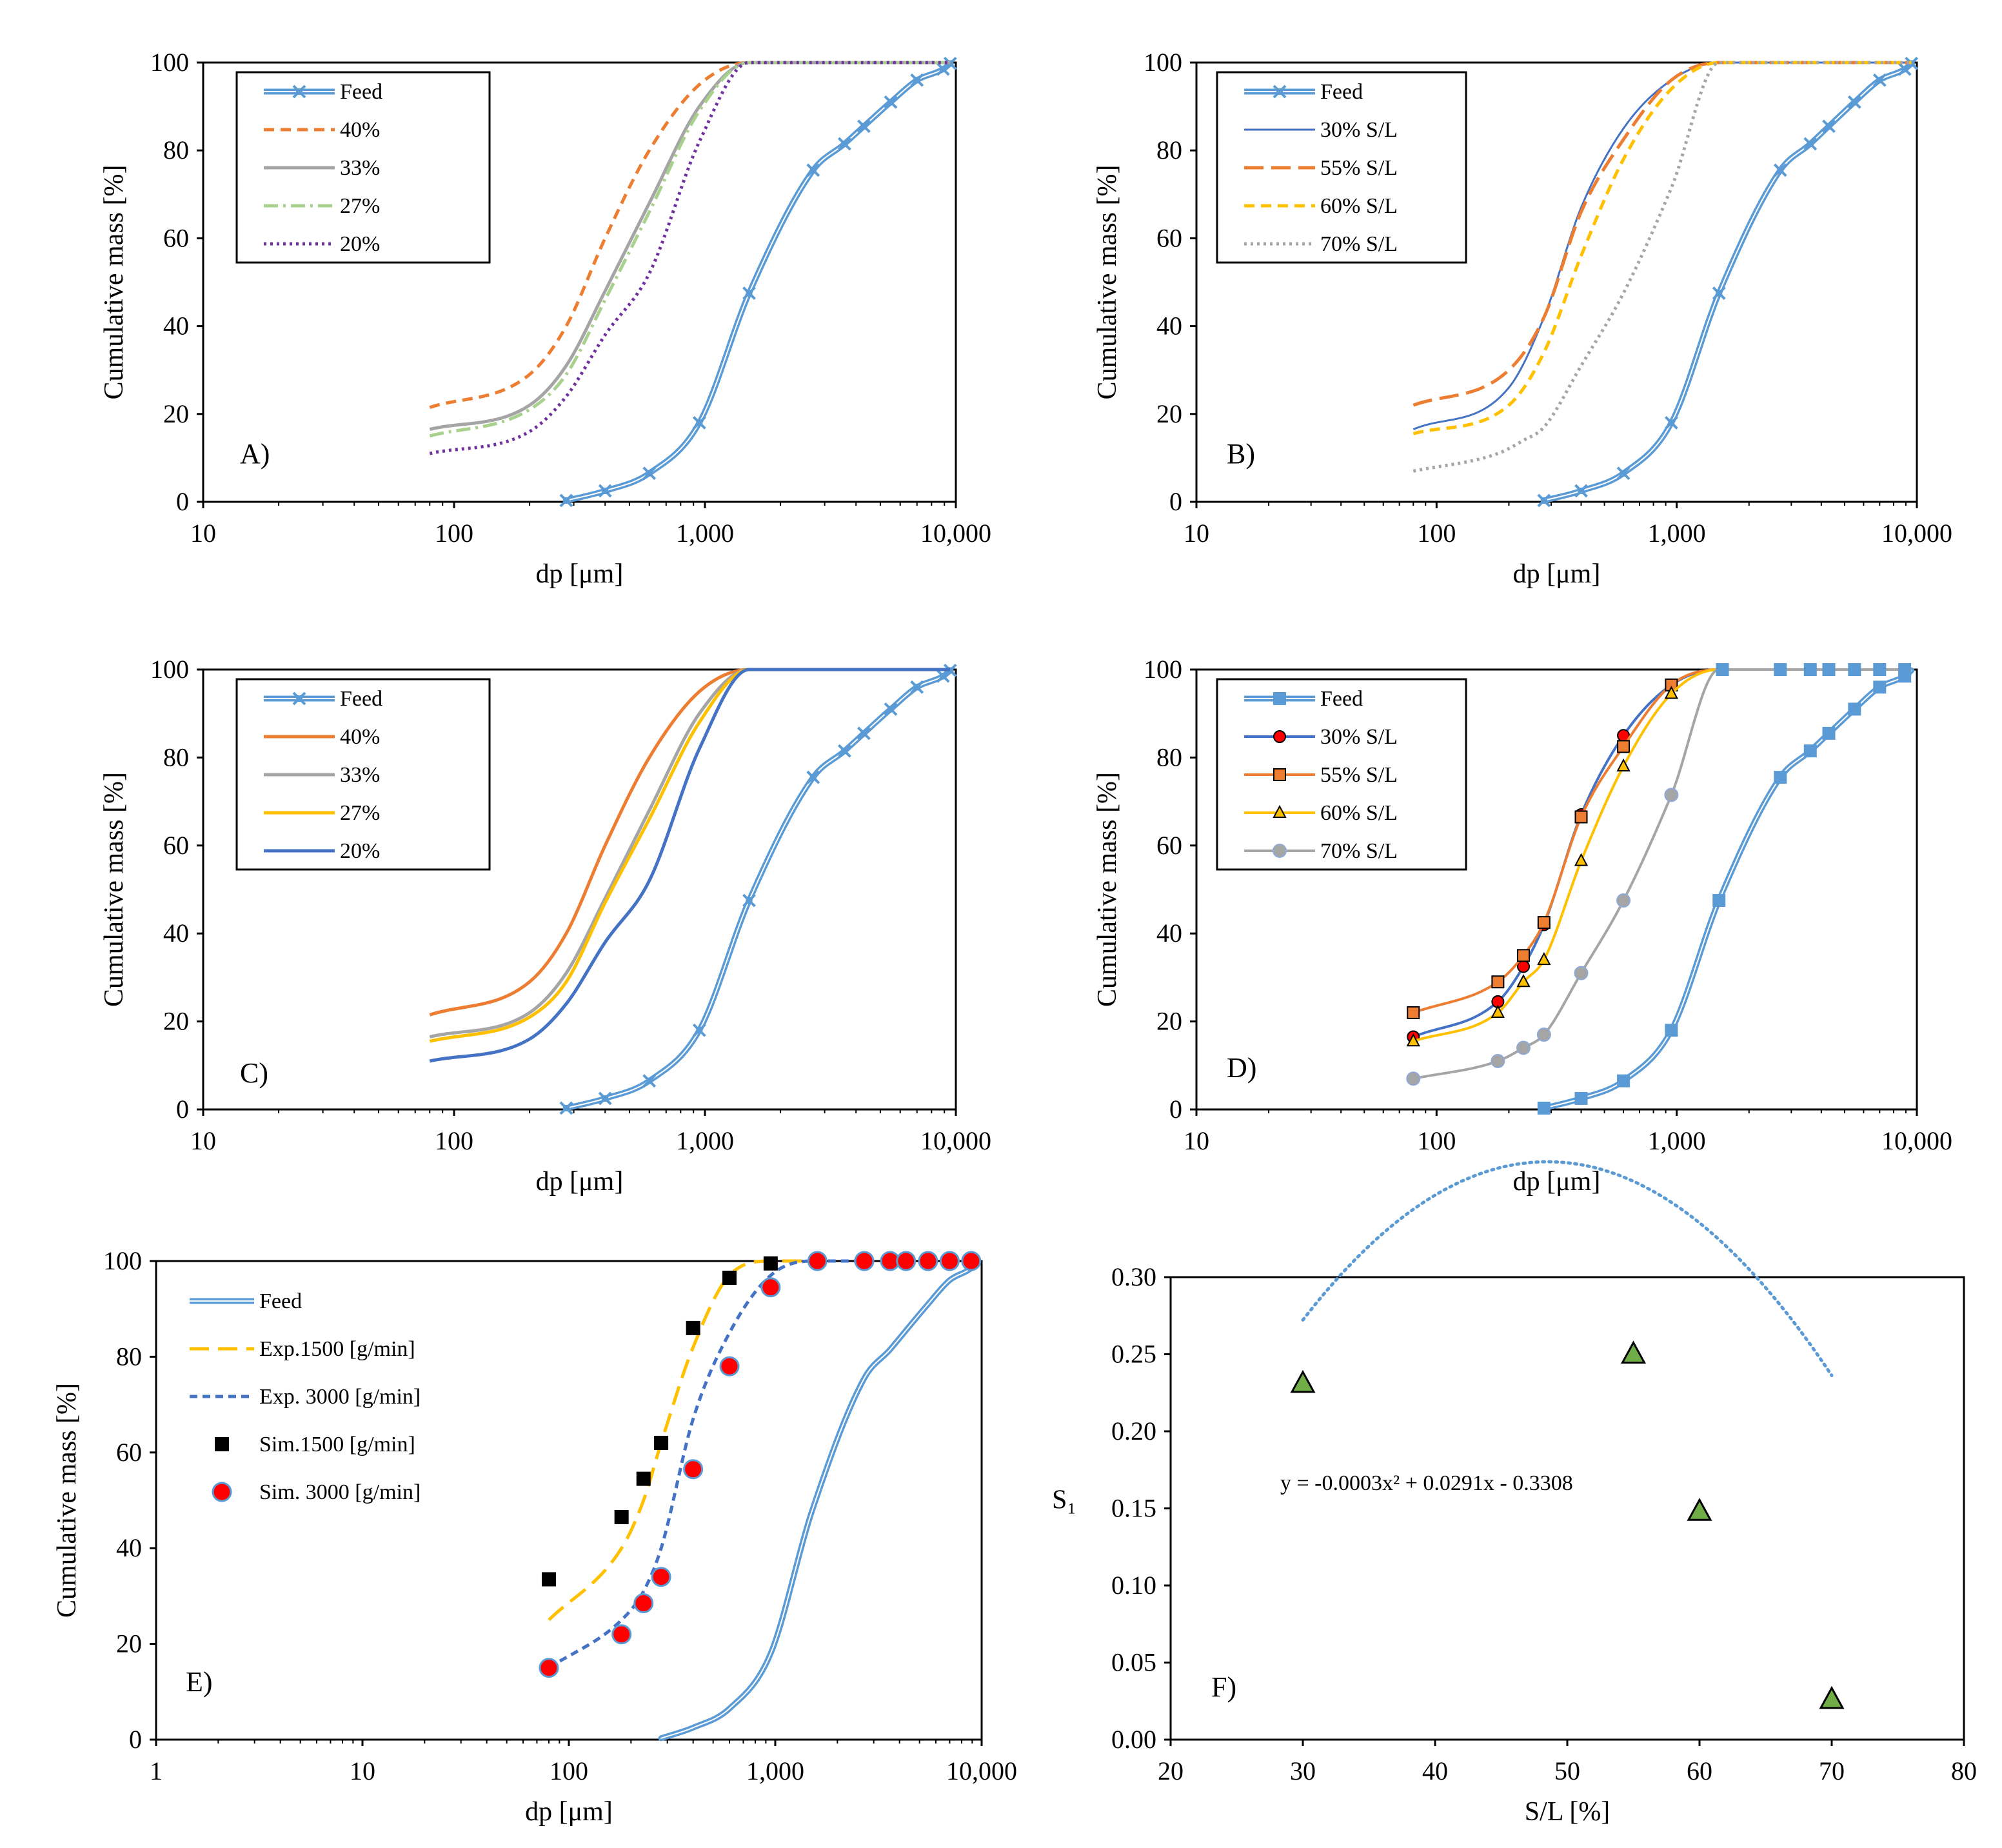 The image size is (2002, 1848). I want to click on series-0-point-5-core, so click(1780, 170).